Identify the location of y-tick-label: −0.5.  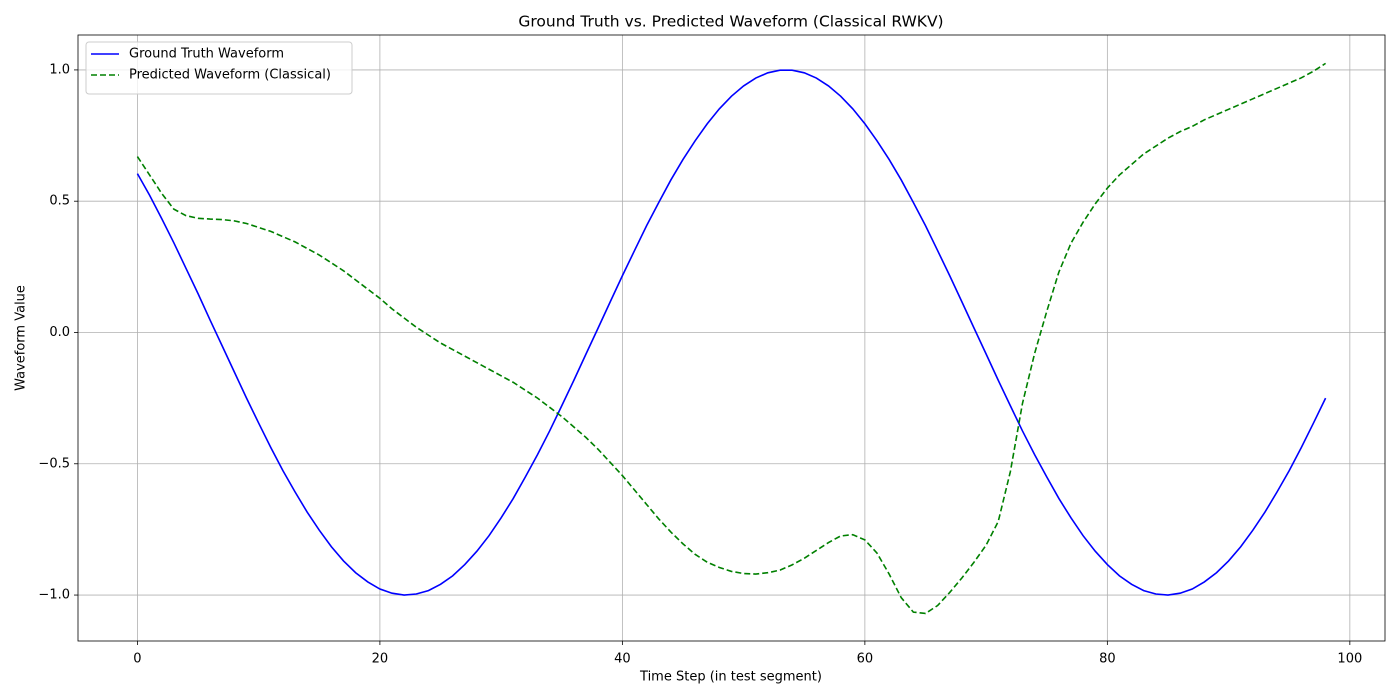
(54, 463).